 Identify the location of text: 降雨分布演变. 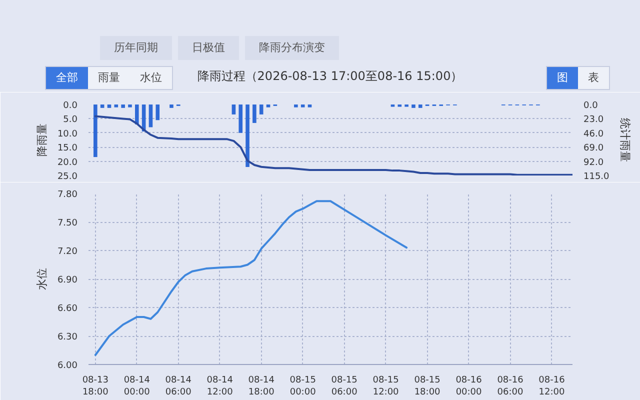
(292, 48).